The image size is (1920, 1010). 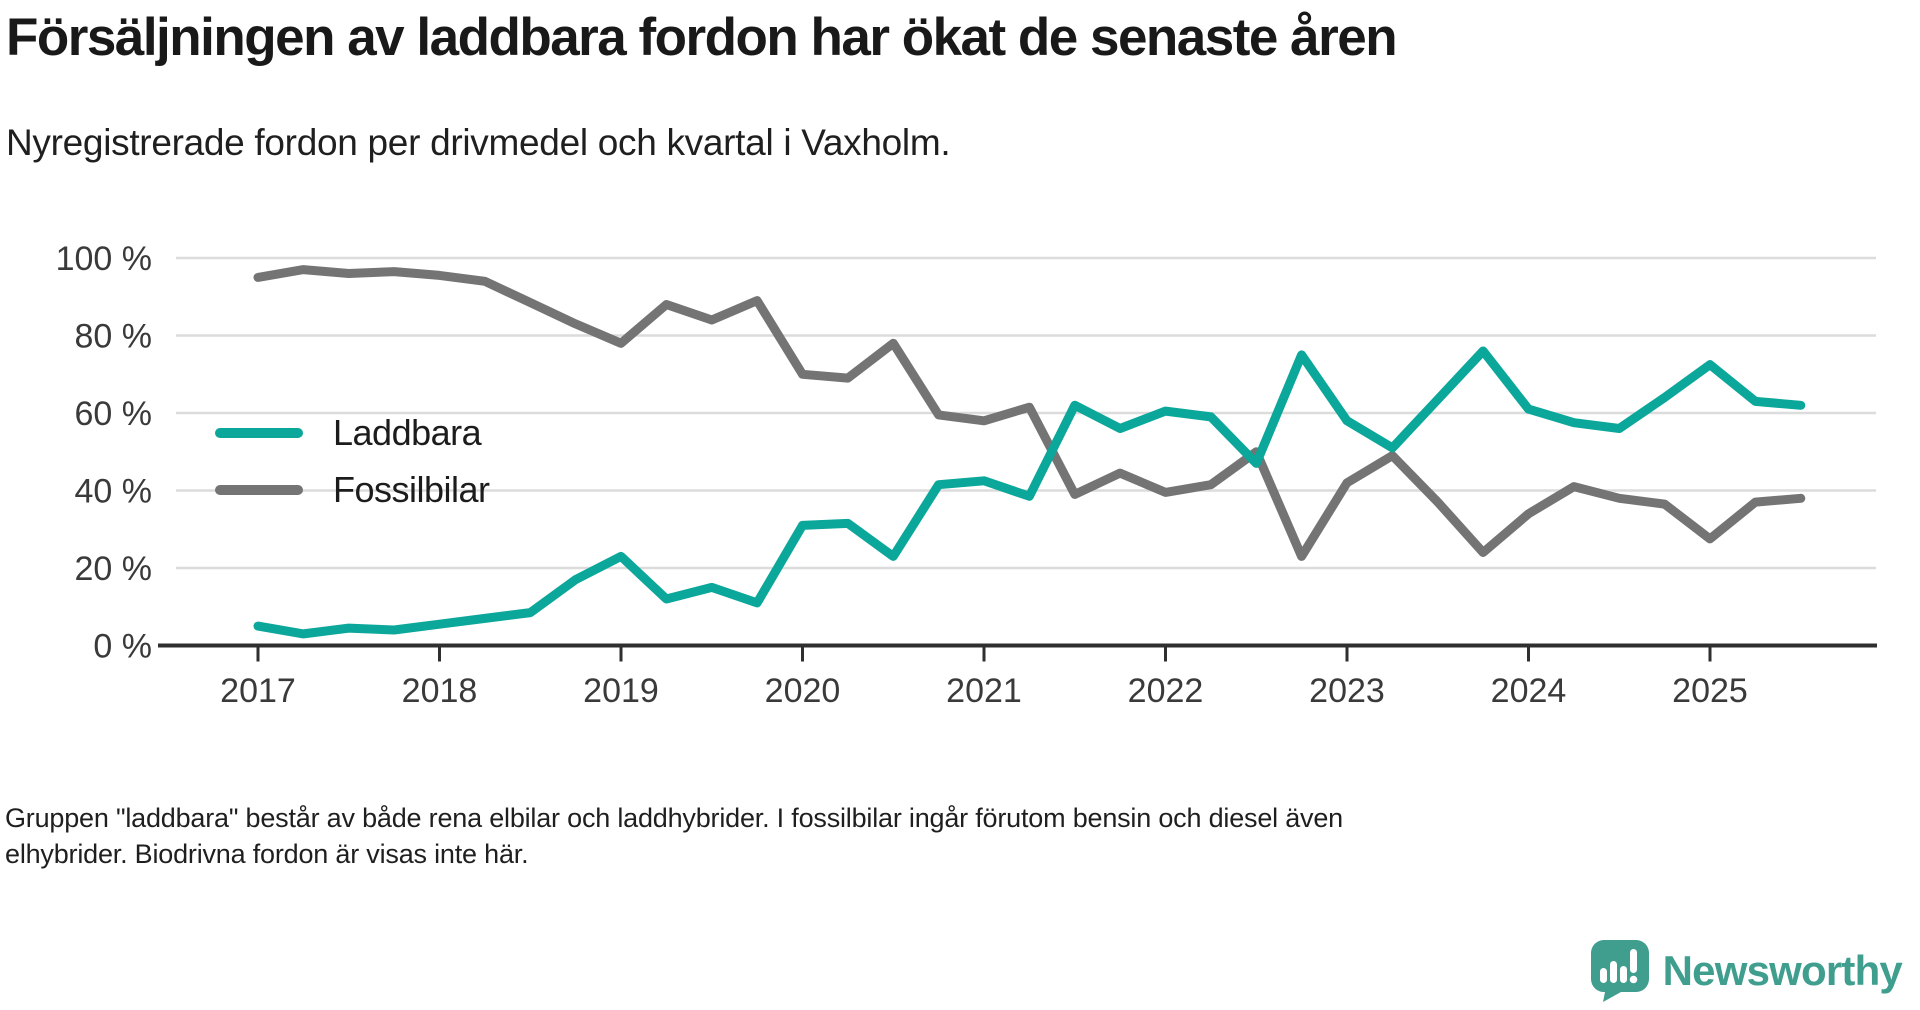 What do you see at coordinates (1347, 691) in the screenshot?
I see `x-axis-tick-label: 2023` at bounding box center [1347, 691].